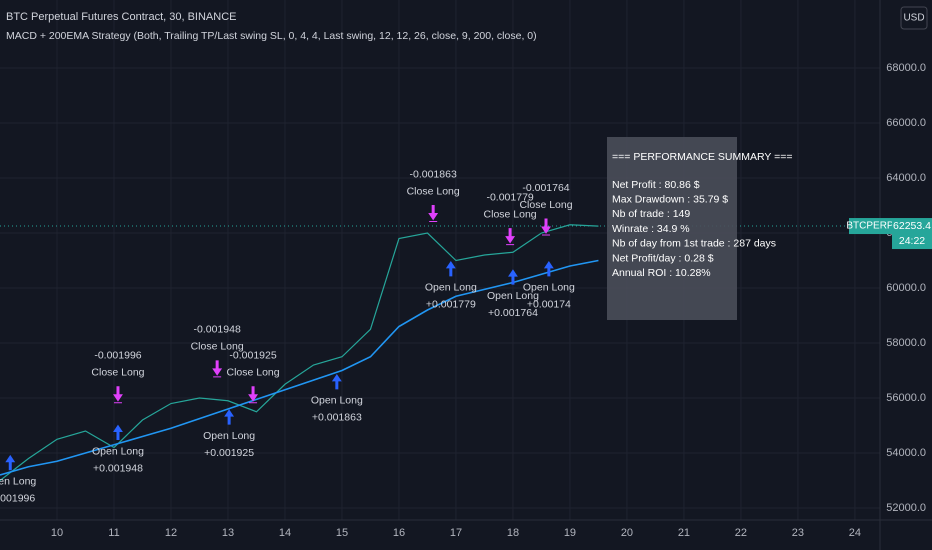  Describe the element at coordinates (656, 185) in the screenshot. I see `summary-line: Net Profit : 80.86 $` at that location.